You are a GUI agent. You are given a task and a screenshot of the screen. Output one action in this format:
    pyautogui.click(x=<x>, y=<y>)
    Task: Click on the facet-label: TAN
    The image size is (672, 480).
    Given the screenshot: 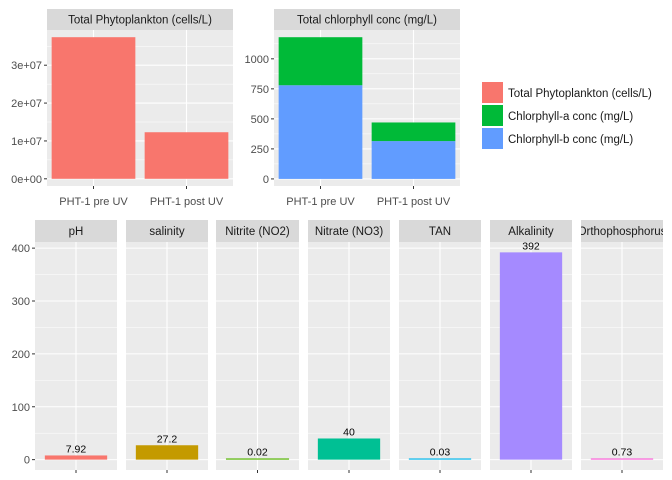 What is the action you would take?
    pyautogui.click(x=440, y=232)
    